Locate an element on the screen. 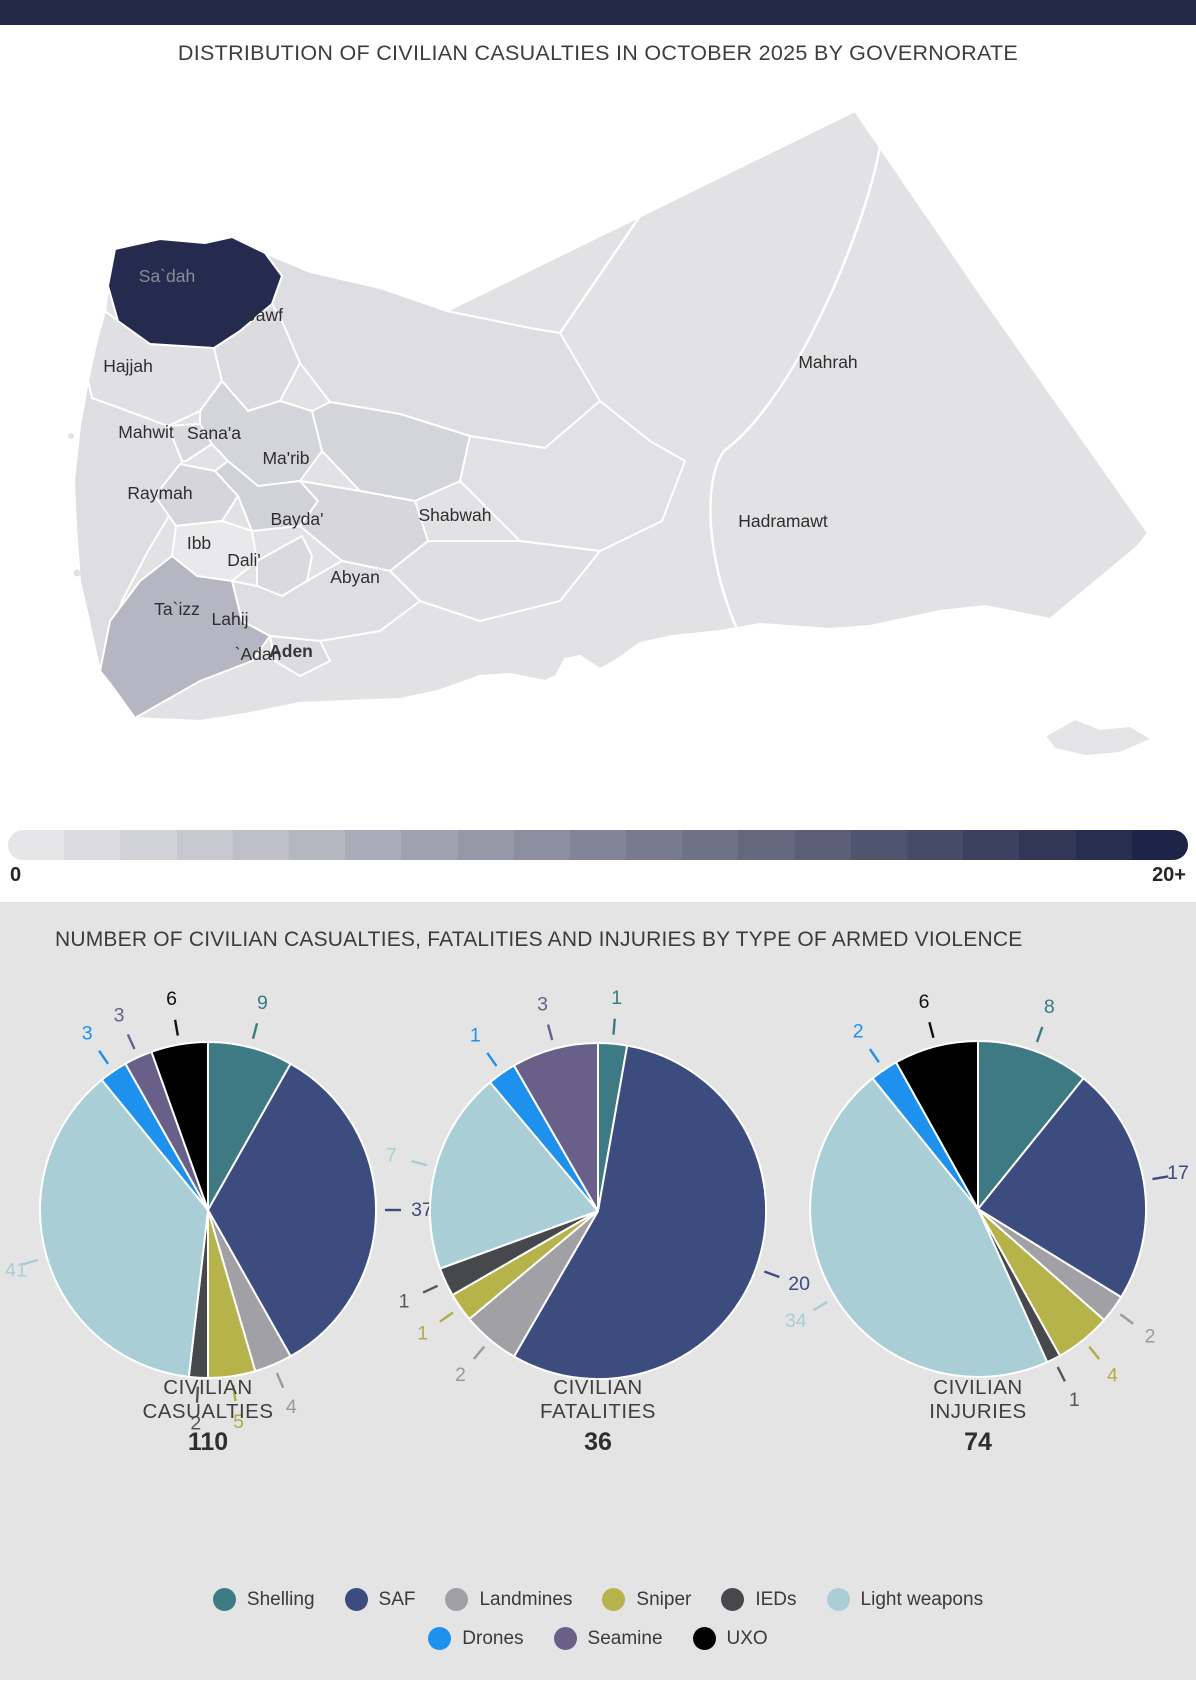 The height and width of the screenshot is (1683, 1196). pie-fatalities-total: 36 is located at coordinates (598, 1442).